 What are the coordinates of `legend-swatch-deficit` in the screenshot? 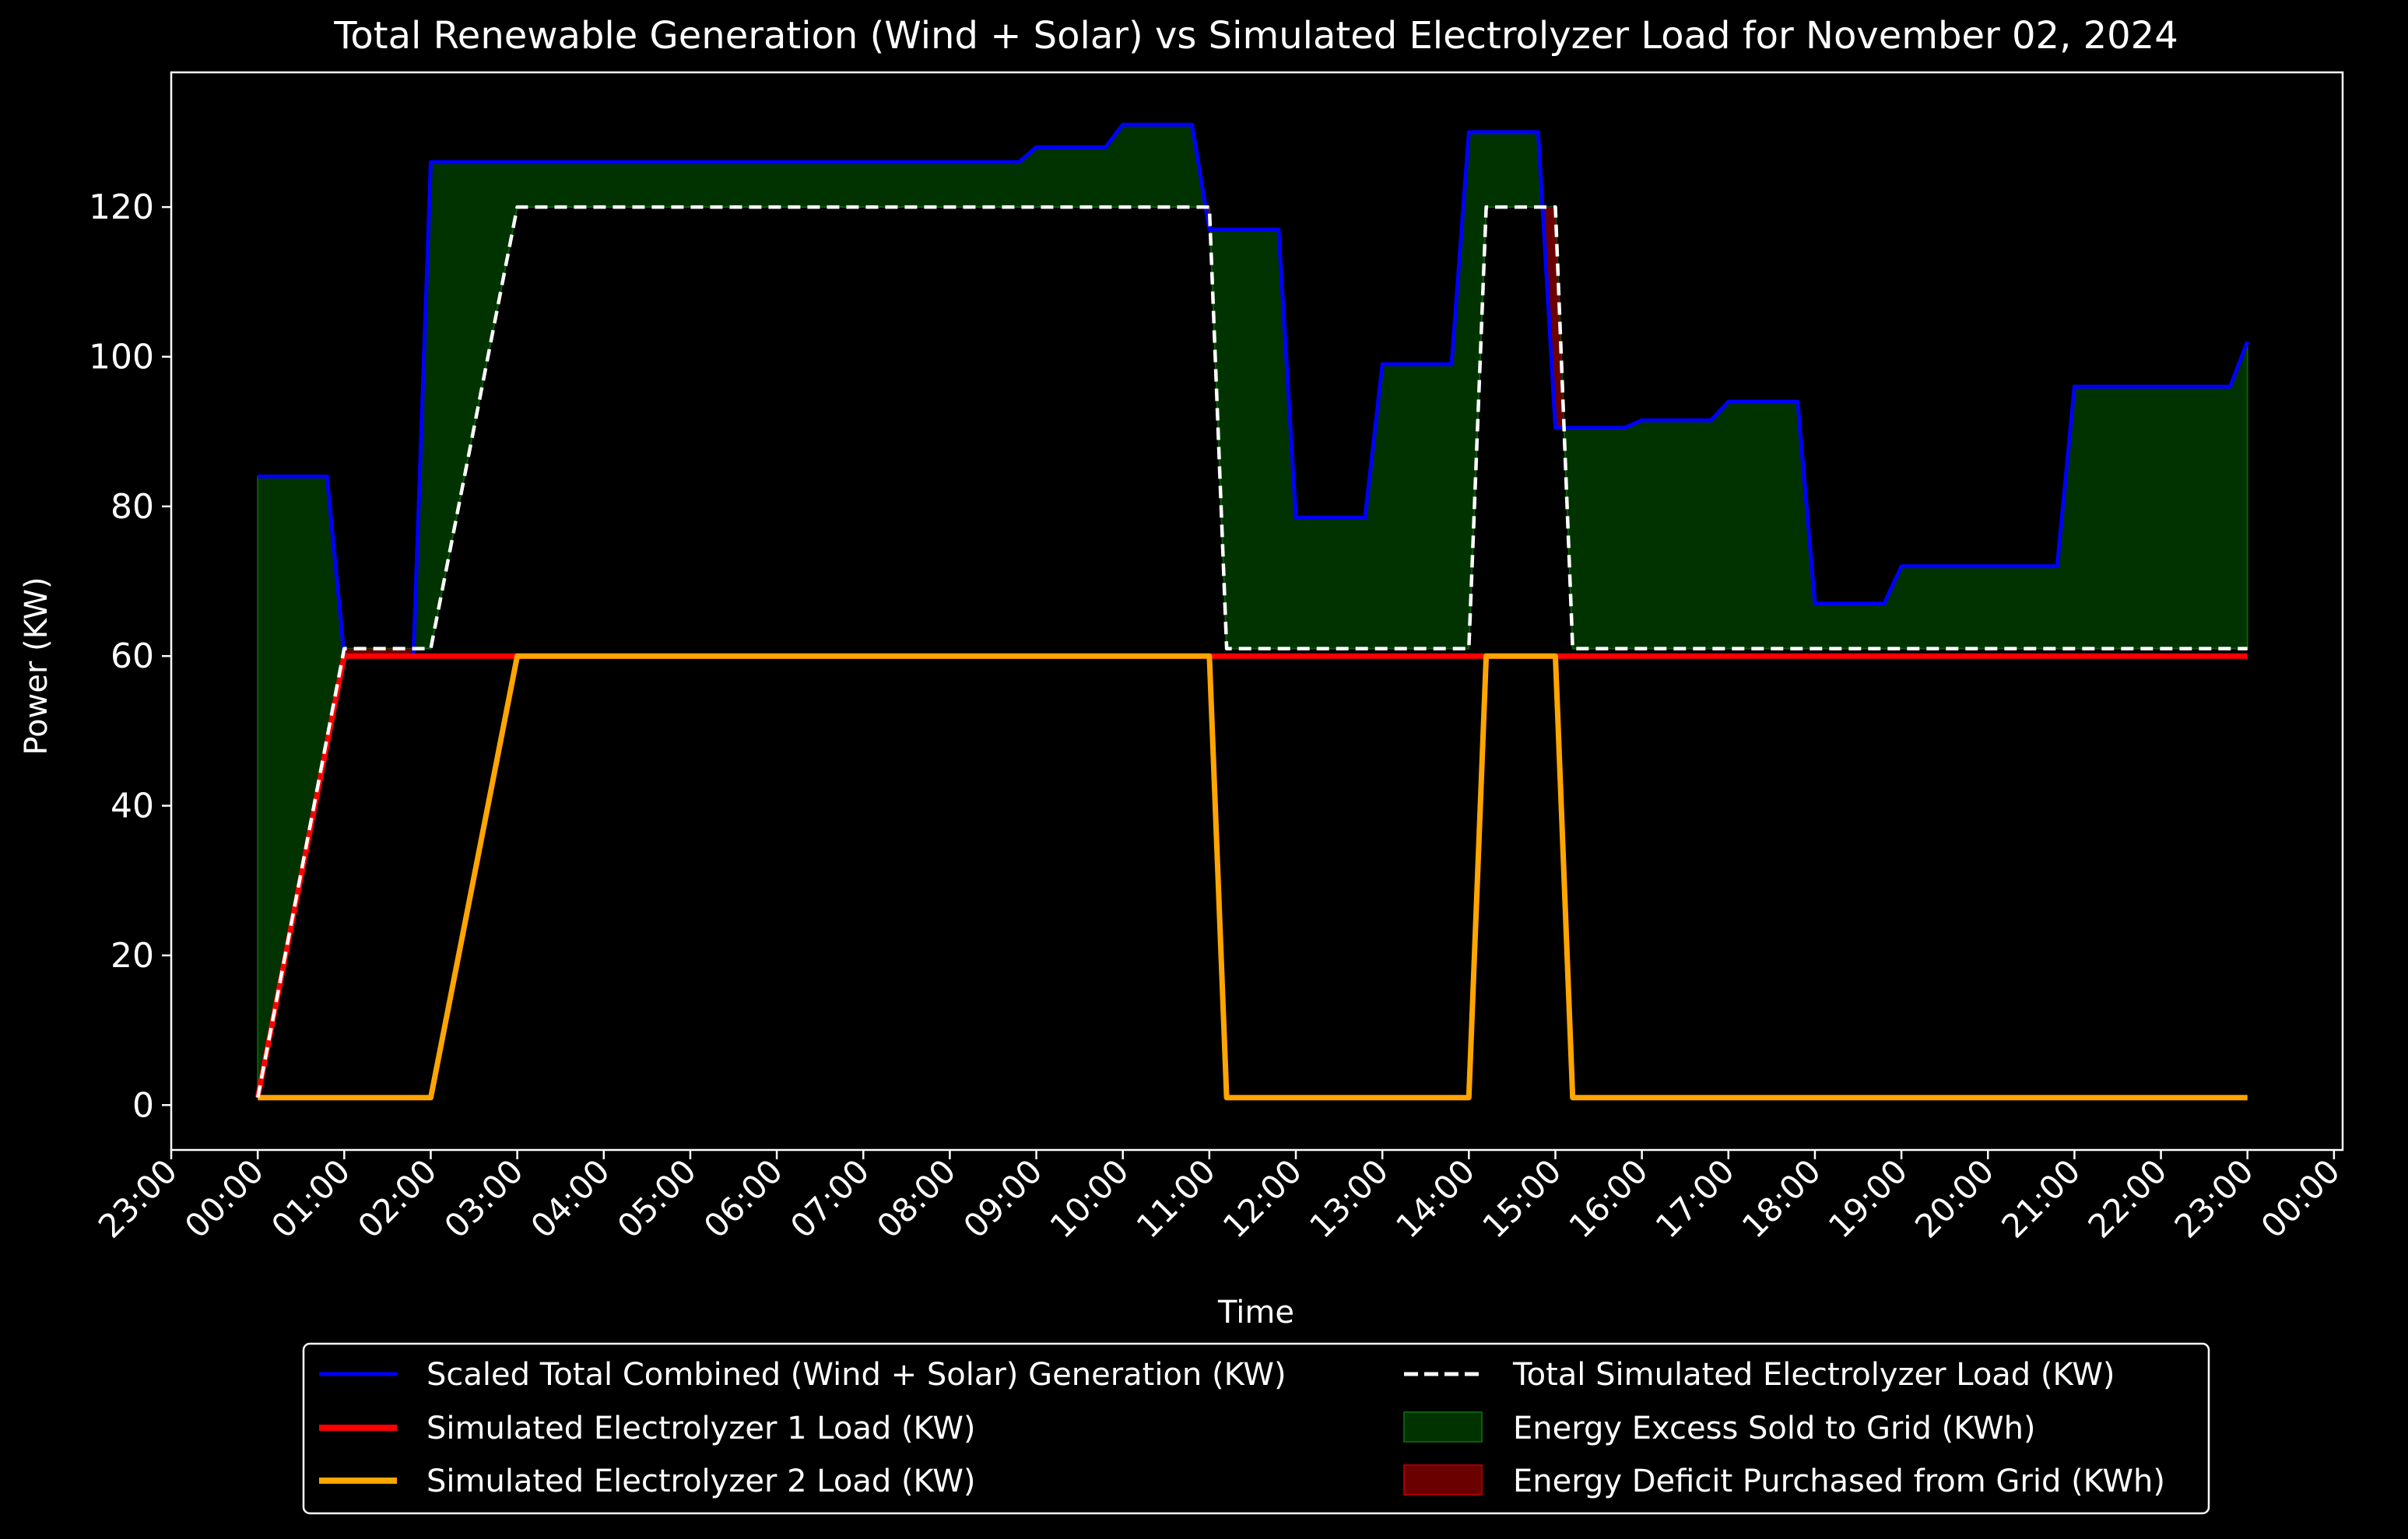 It's located at (1443, 1479).